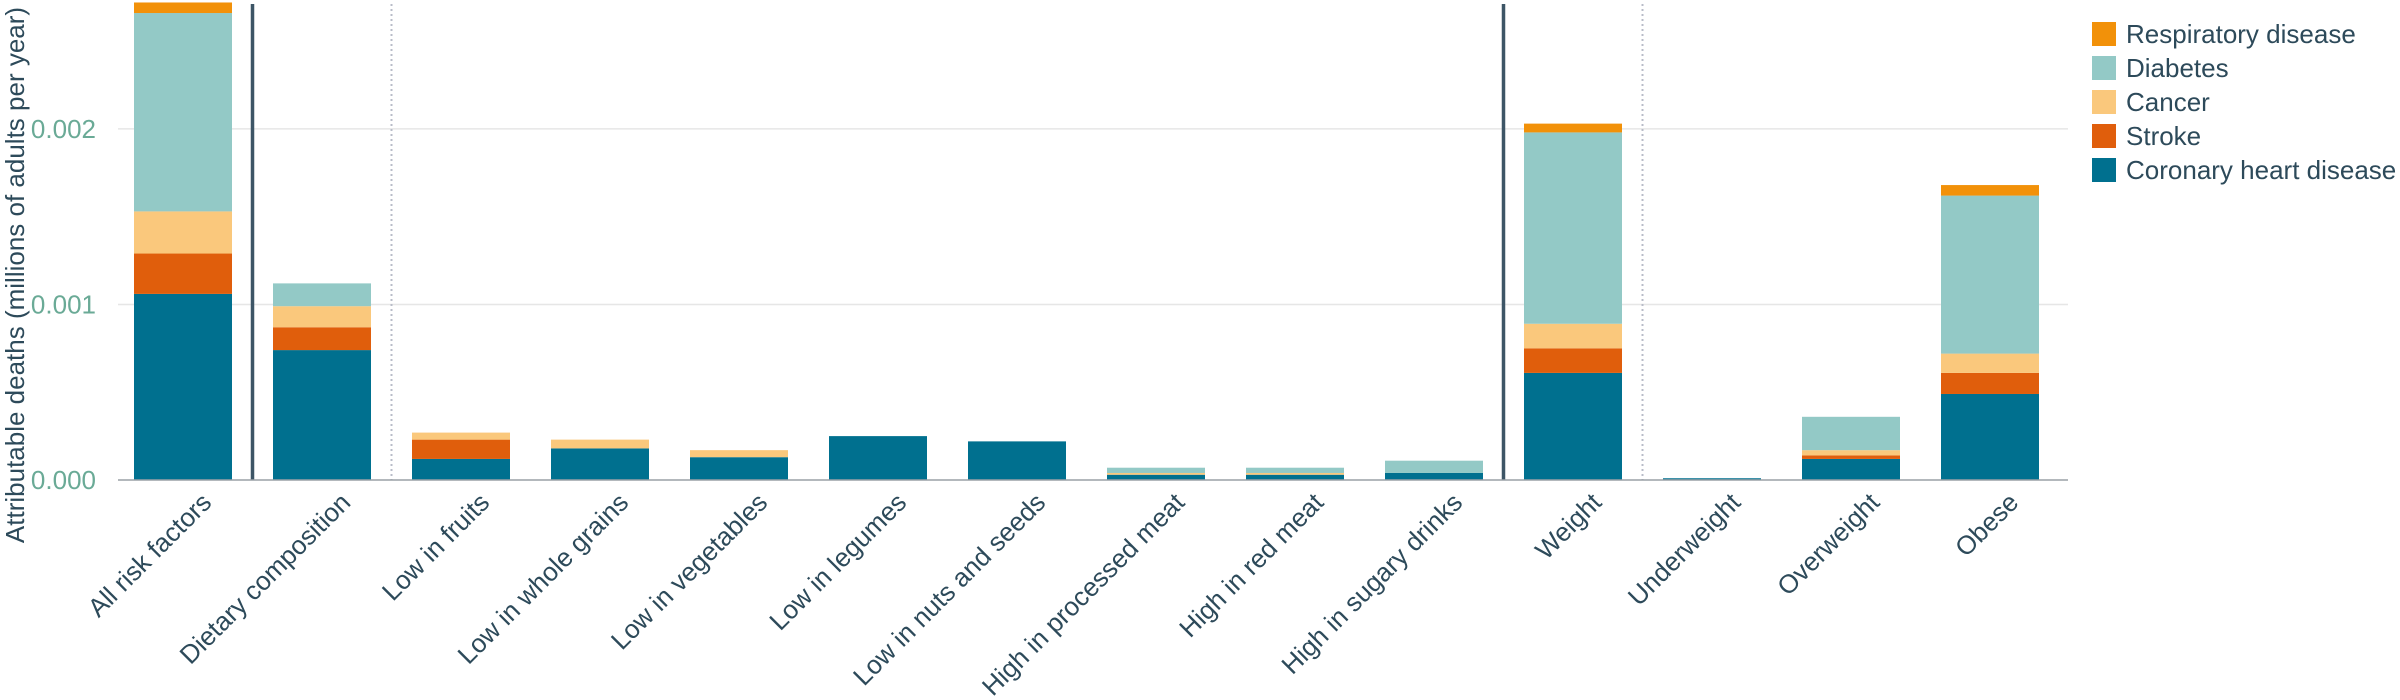 This screenshot has width=2400, height=700. Describe the element at coordinates (150, 555) in the screenshot. I see `x-tick-label: All risk factors` at that location.